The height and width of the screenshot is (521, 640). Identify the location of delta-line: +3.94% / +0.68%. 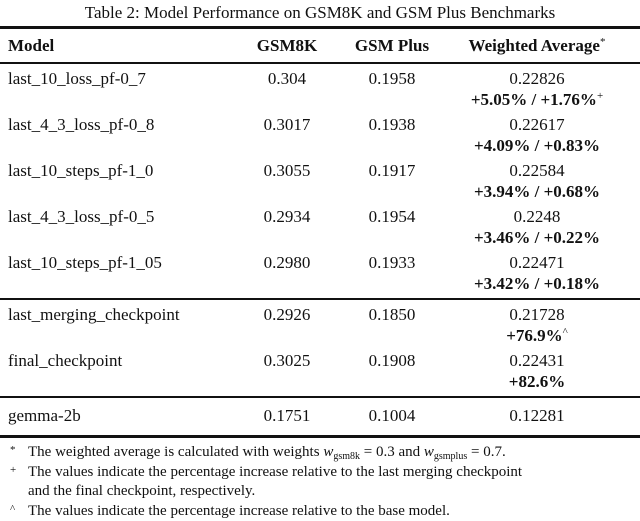
(537, 191).